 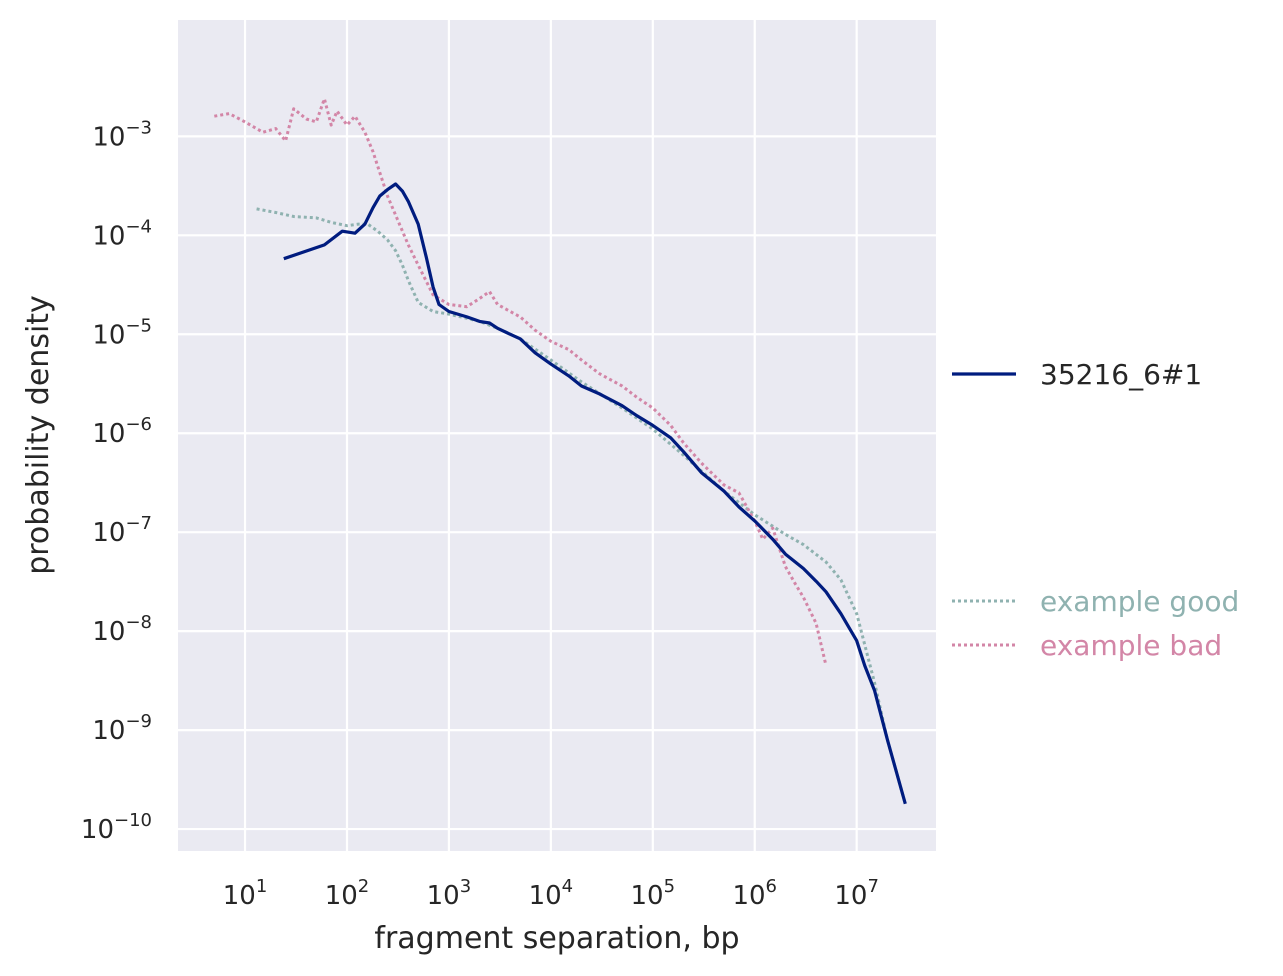 I want to click on x-tick-label: 10⁴, so click(x=551, y=893).